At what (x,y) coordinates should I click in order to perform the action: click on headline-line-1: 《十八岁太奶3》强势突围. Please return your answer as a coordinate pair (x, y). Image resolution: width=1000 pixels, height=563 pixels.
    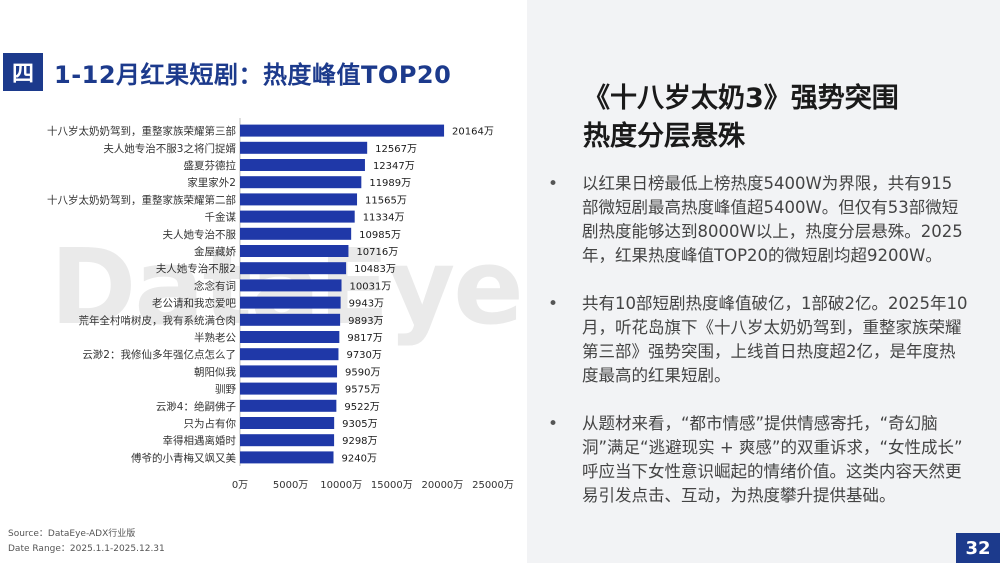
    Looking at the image, I should click on (741, 98).